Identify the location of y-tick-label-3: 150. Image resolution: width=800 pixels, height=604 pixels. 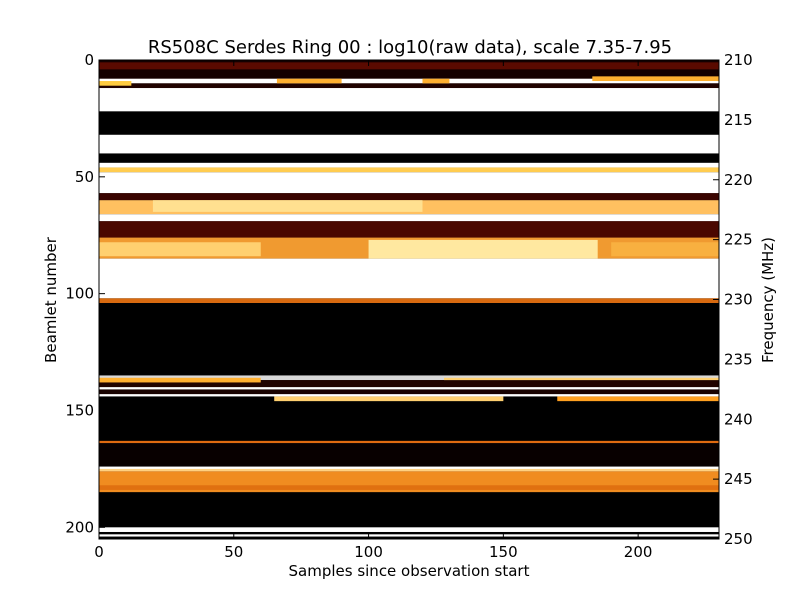
(79, 410).